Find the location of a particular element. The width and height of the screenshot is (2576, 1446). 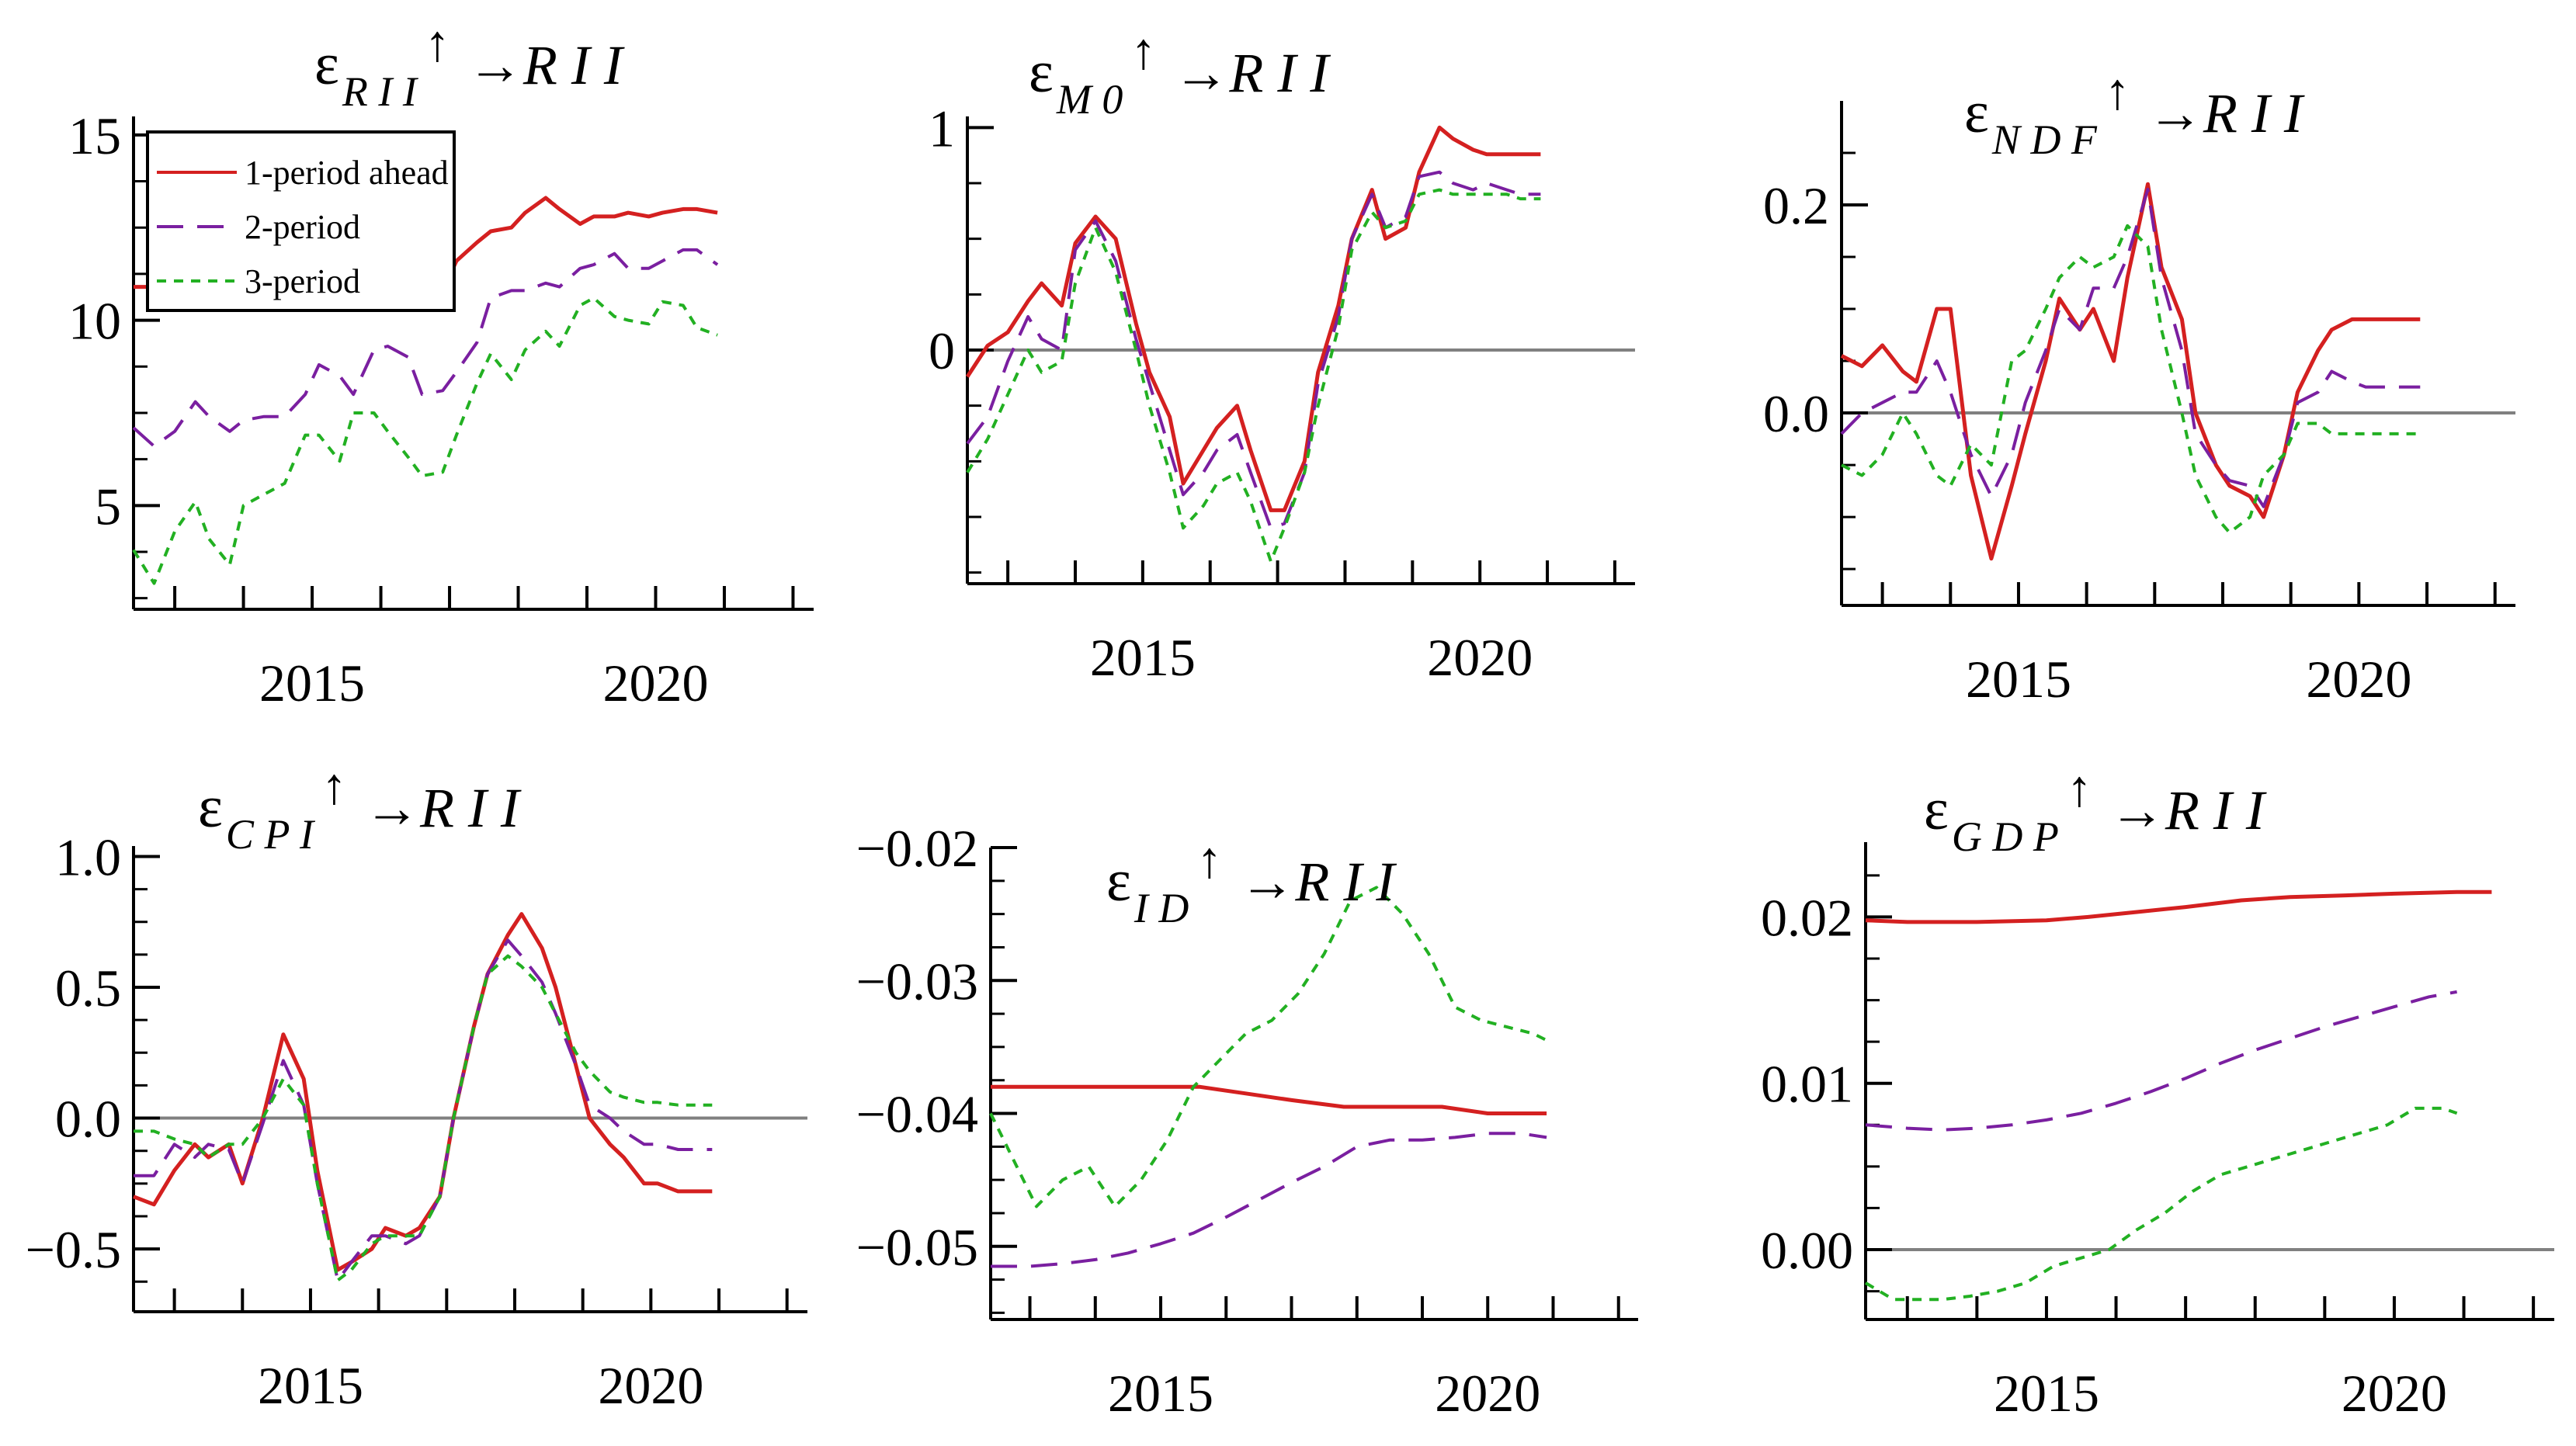

panel-title: εI D↑ →R I I is located at coordinates (1251, 882).